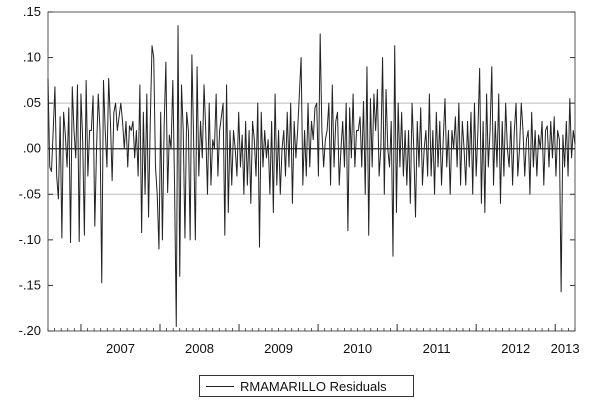 This screenshot has height=412, width=589. What do you see at coordinates (220, 386) in the screenshot?
I see `legend-line-swatch` at bounding box center [220, 386].